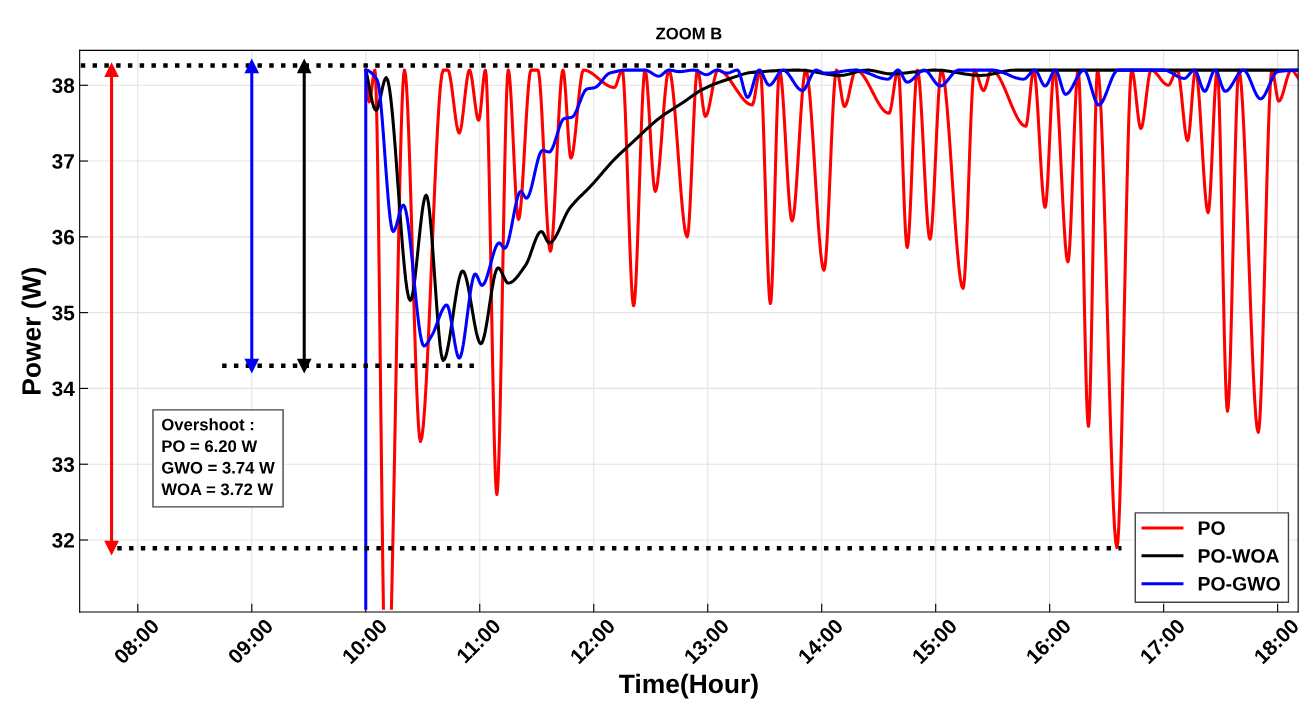  Describe the element at coordinates (63, 389) in the screenshot. I see `y-tick-label: 34` at that location.